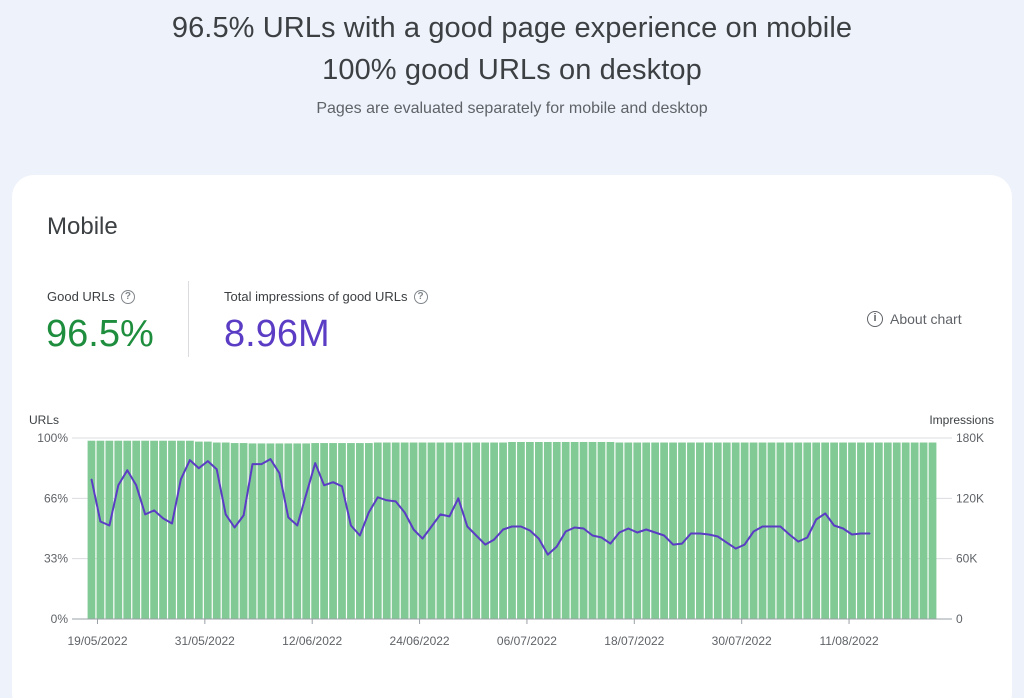 The height and width of the screenshot is (698, 1024). What do you see at coordinates (52, 438) in the screenshot?
I see `y-left-tick-label: 100%` at bounding box center [52, 438].